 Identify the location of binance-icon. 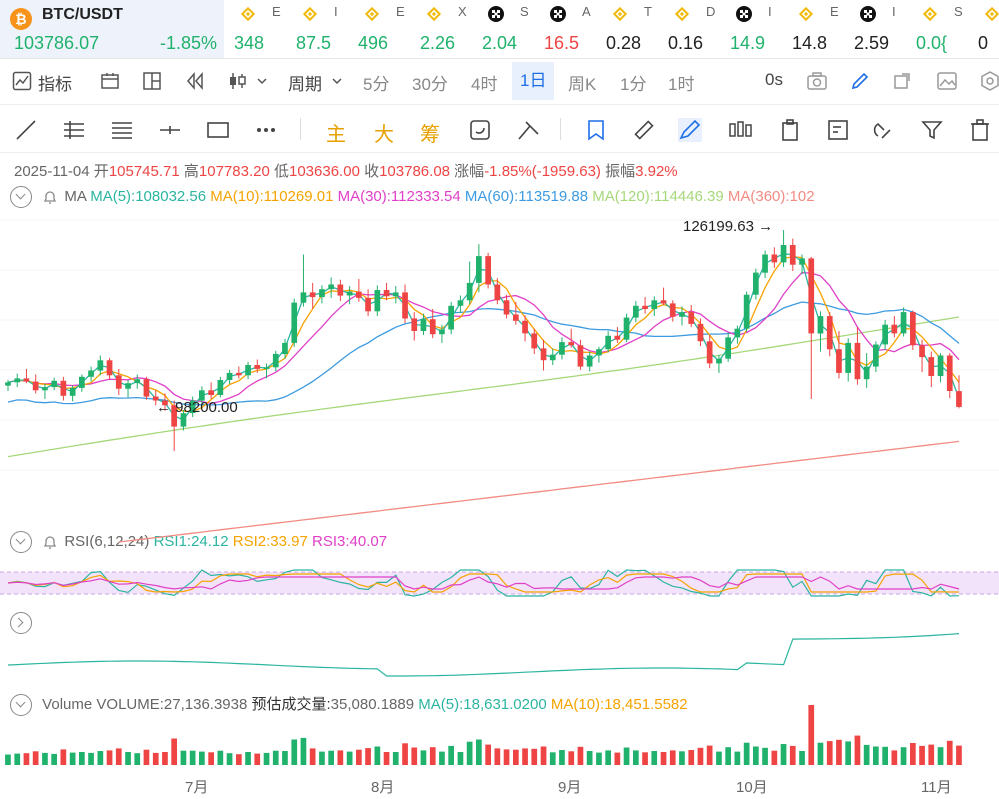
(248, 14).